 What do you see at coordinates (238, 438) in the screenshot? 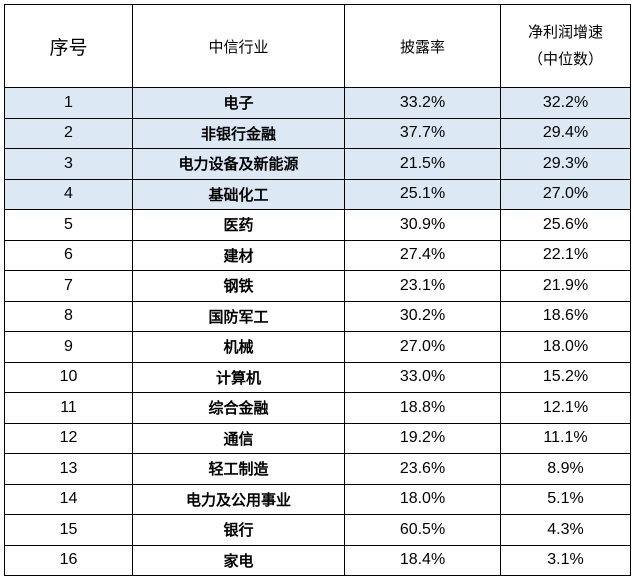
I see `cell-industry: 通信` at bounding box center [238, 438].